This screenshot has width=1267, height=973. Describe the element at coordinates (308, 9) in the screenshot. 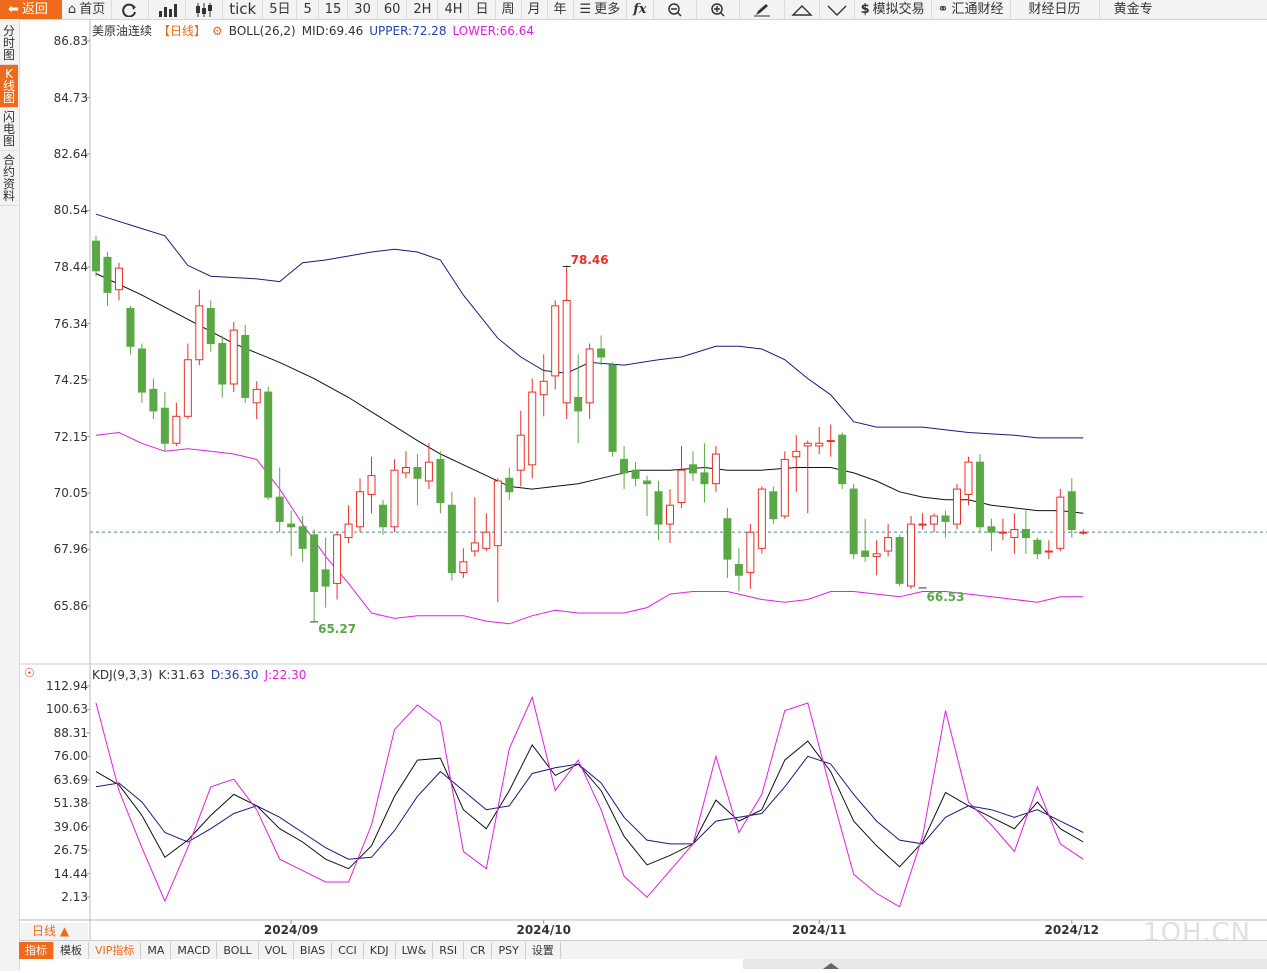

I see `period-5min: 5` at that location.